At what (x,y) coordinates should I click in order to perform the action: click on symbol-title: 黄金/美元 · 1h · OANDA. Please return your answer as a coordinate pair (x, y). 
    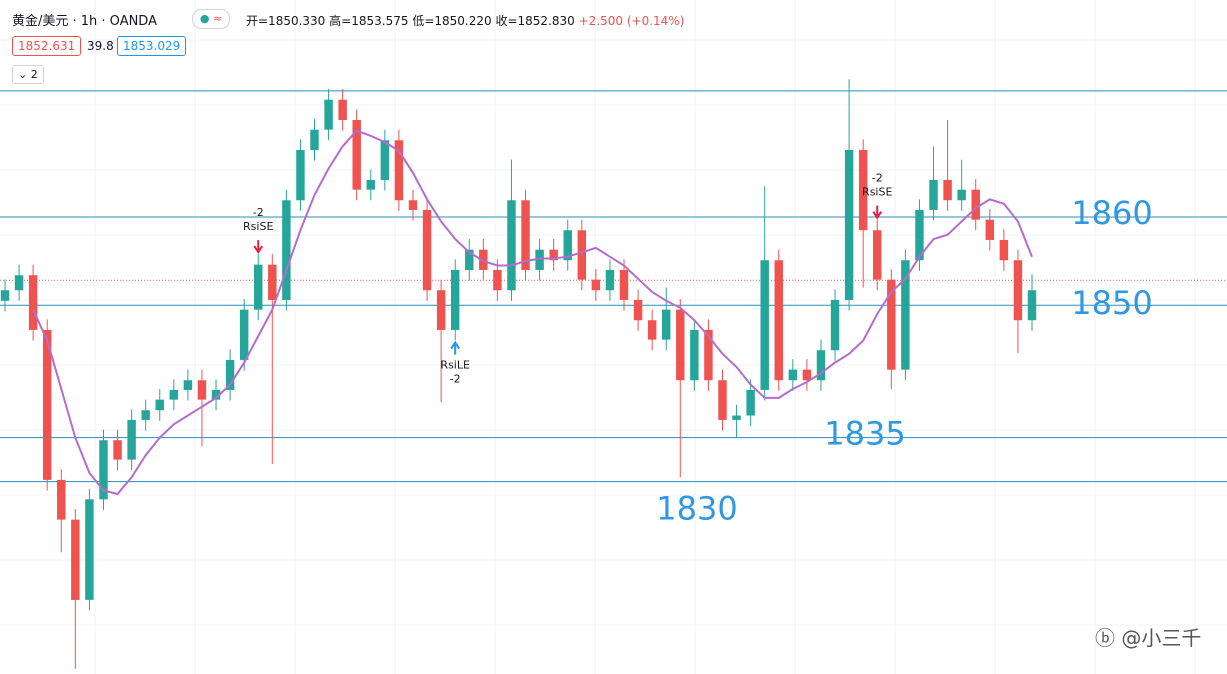
    Looking at the image, I should click on (84, 21).